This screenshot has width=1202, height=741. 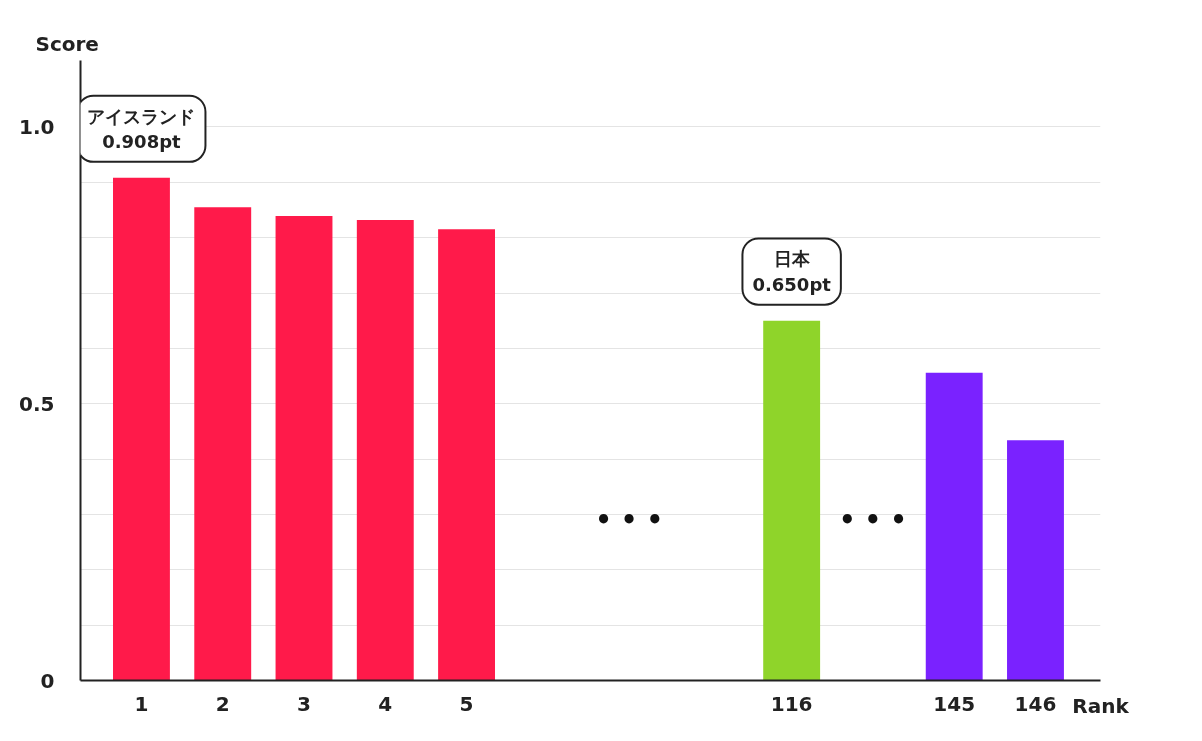 I want to click on x-tick-label: 5, so click(x=466, y=703).